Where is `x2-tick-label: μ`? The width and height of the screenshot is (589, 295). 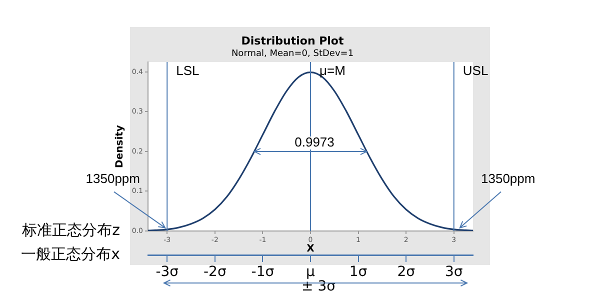 x2-tick-label: μ is located at coordinates (311, 272).